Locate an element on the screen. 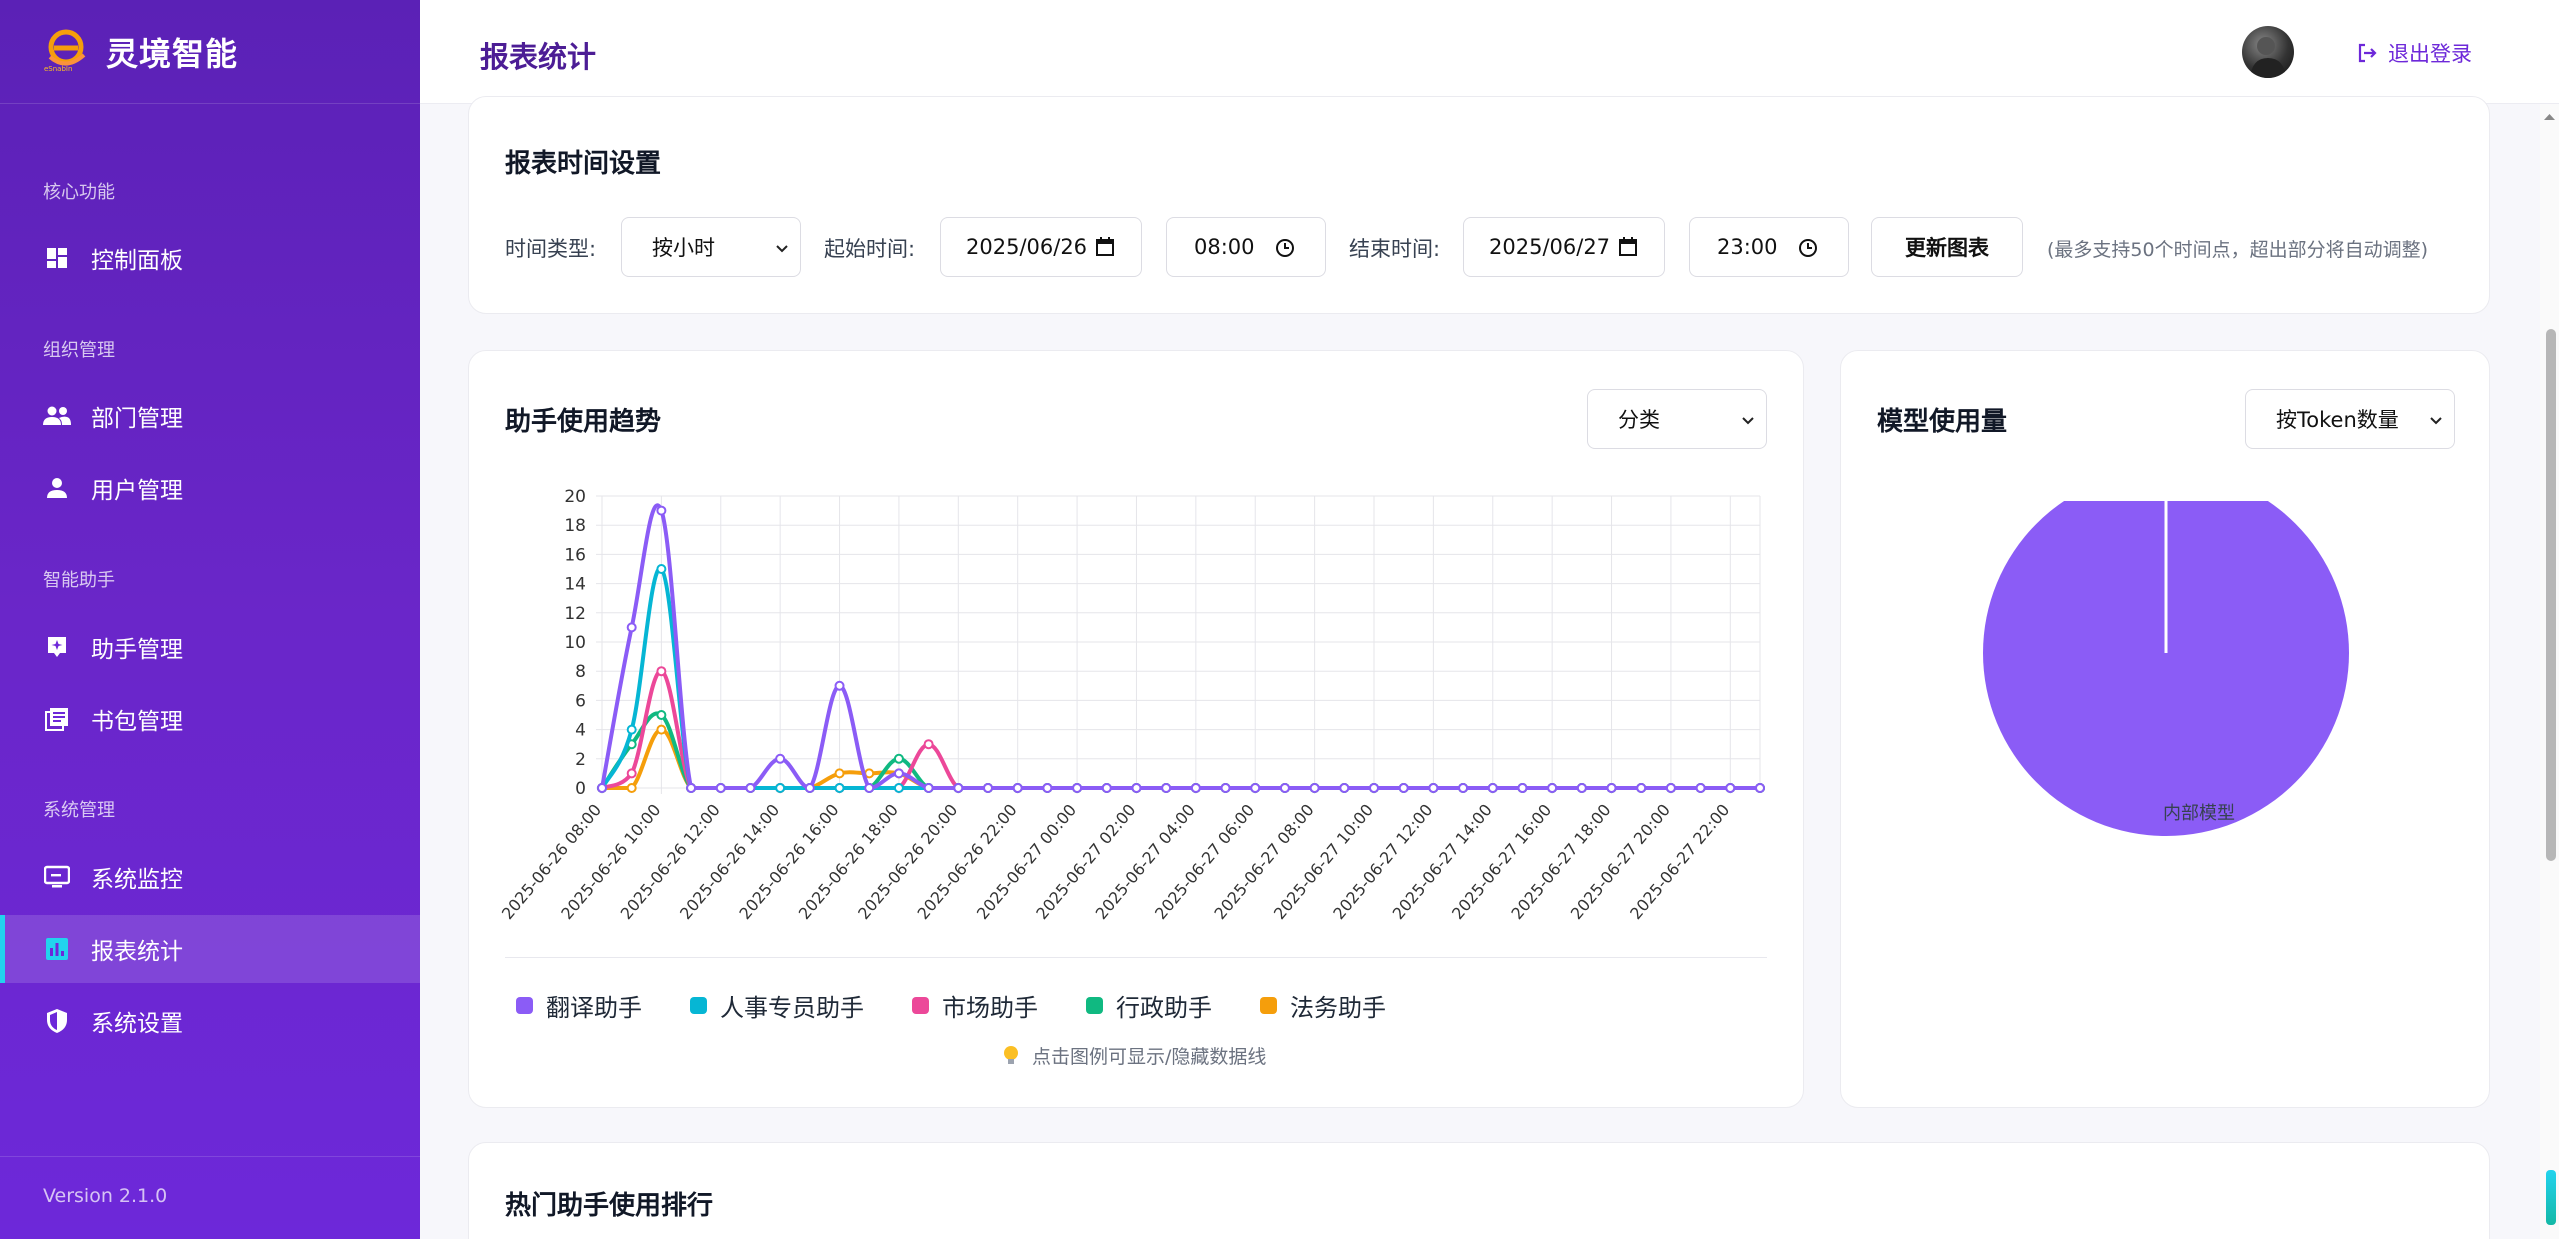 This screenshot has width=2559, height=1239. avatar is located at coordinates (2268, 52).